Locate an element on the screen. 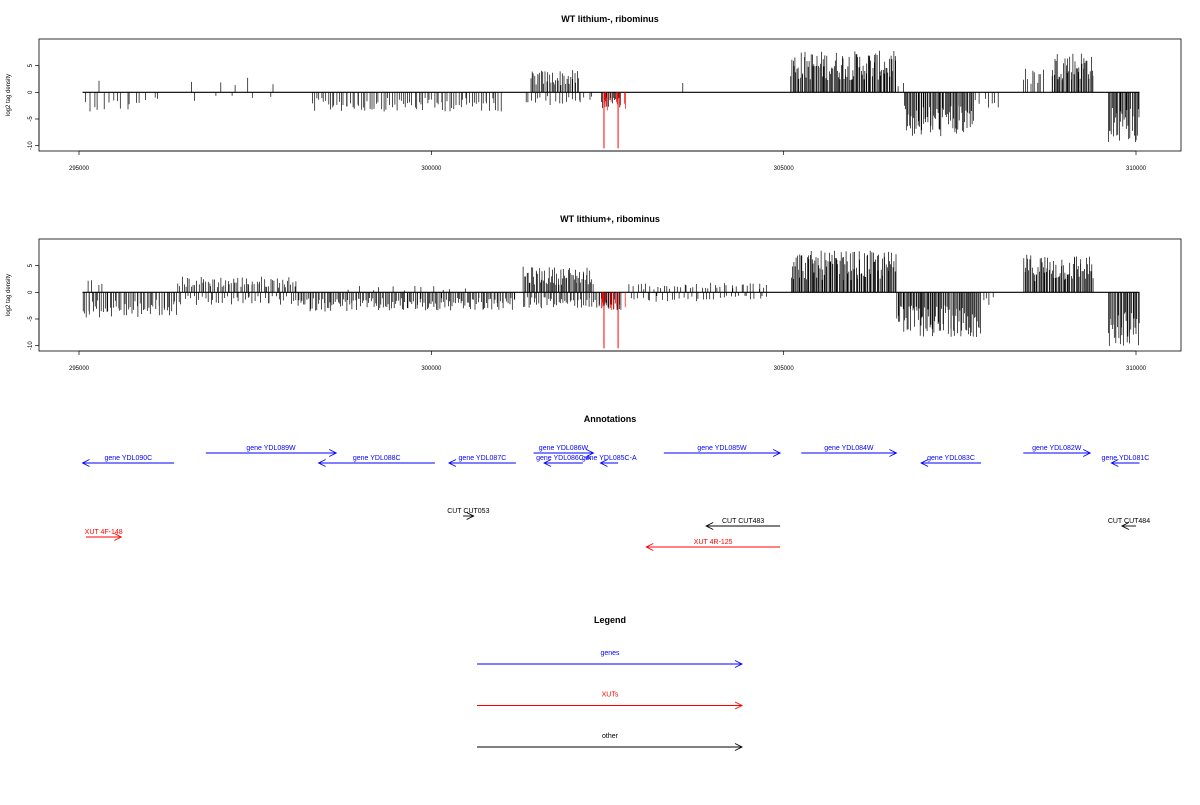 Image resolution: width=1200 pixels, height=805 pixels. legend-entry: XUTs is located at coordinates (610, 701).